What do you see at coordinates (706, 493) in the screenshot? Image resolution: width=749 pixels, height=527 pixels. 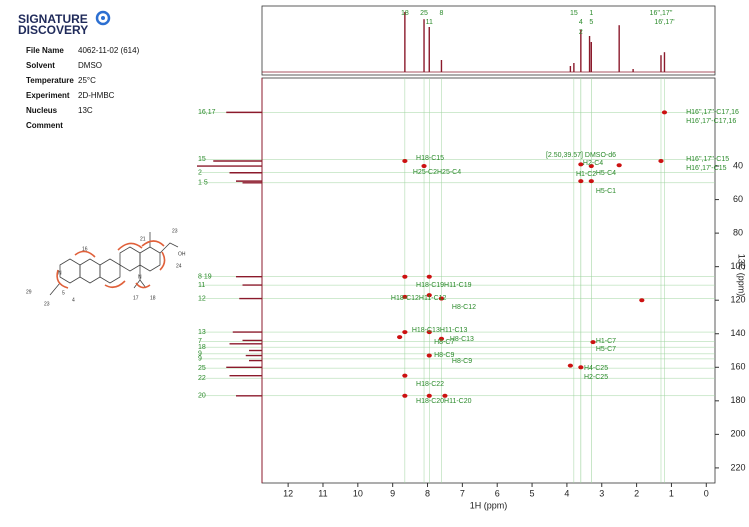 I see `x-tick-label: 0` at bounding box center [706, 493].